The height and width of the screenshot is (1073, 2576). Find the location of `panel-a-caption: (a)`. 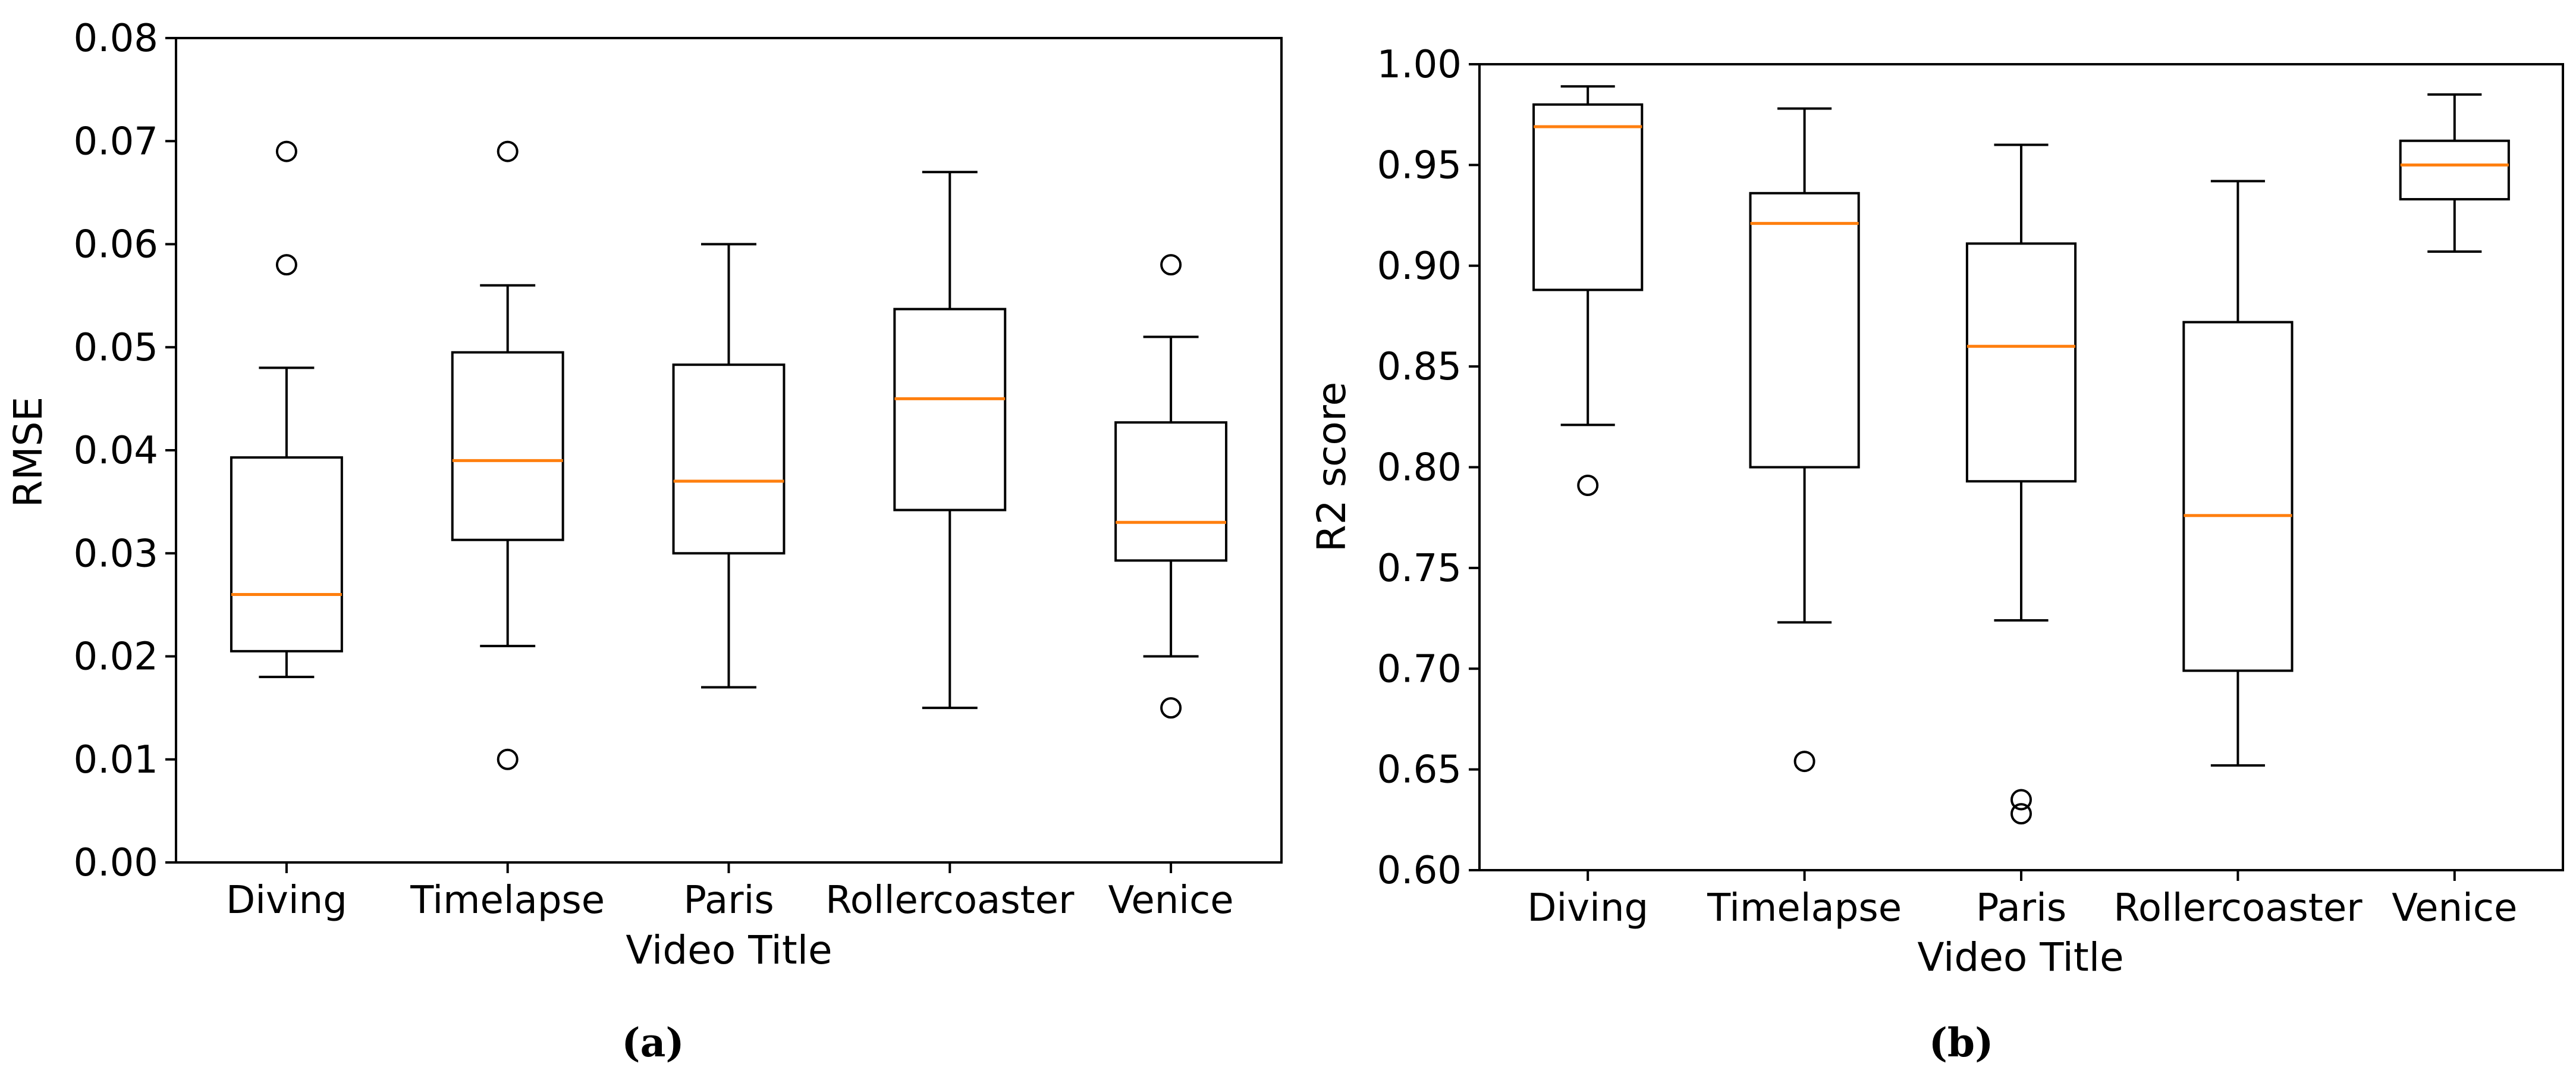

panel-a-caption: (a) is located at coordinates (652, 1042).